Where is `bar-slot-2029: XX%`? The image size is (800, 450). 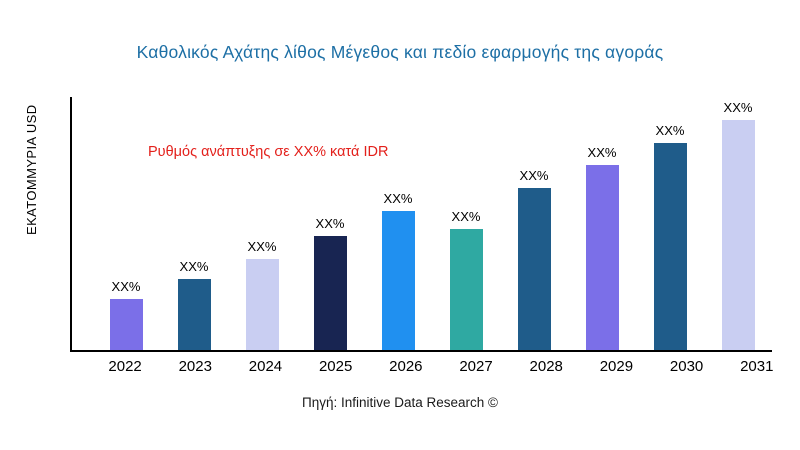 bar-slot-2029: XX% is located at coordinates (602, 223).